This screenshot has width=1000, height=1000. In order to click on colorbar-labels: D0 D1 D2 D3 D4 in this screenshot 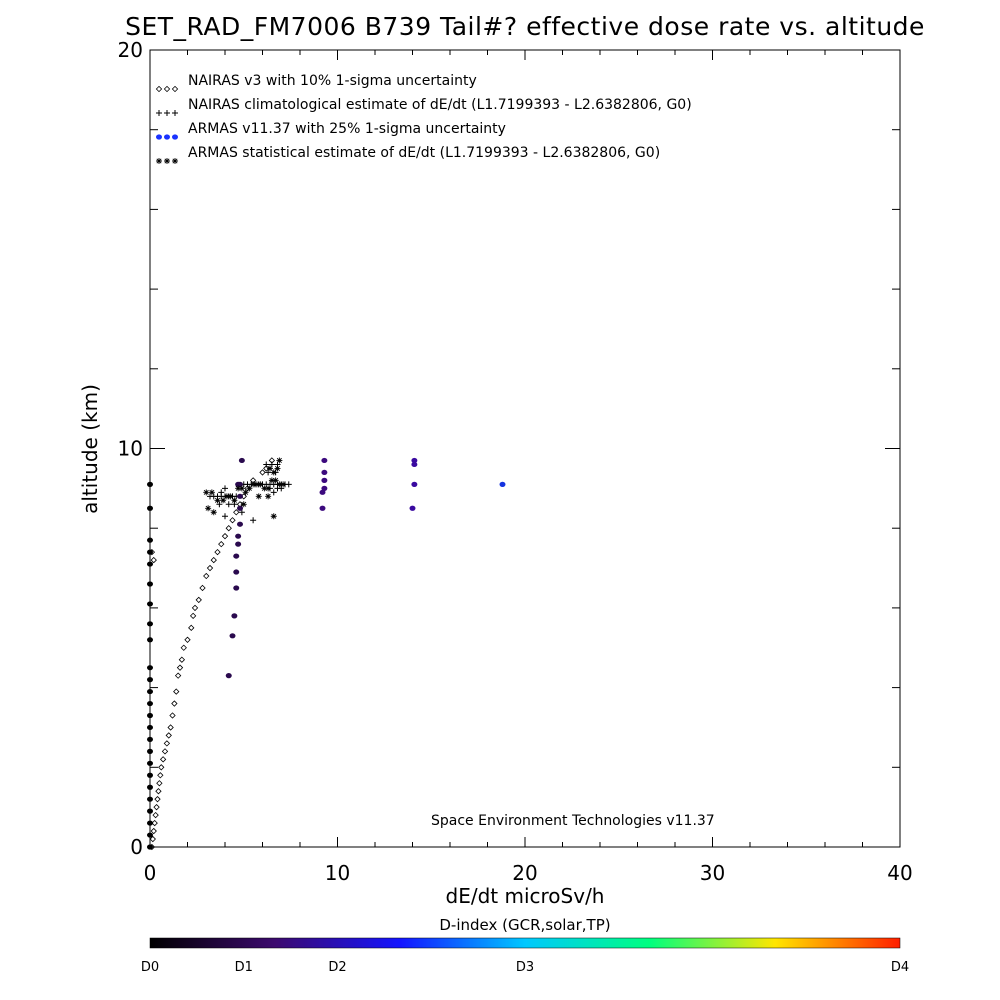, I will do `click(525, 967)`.